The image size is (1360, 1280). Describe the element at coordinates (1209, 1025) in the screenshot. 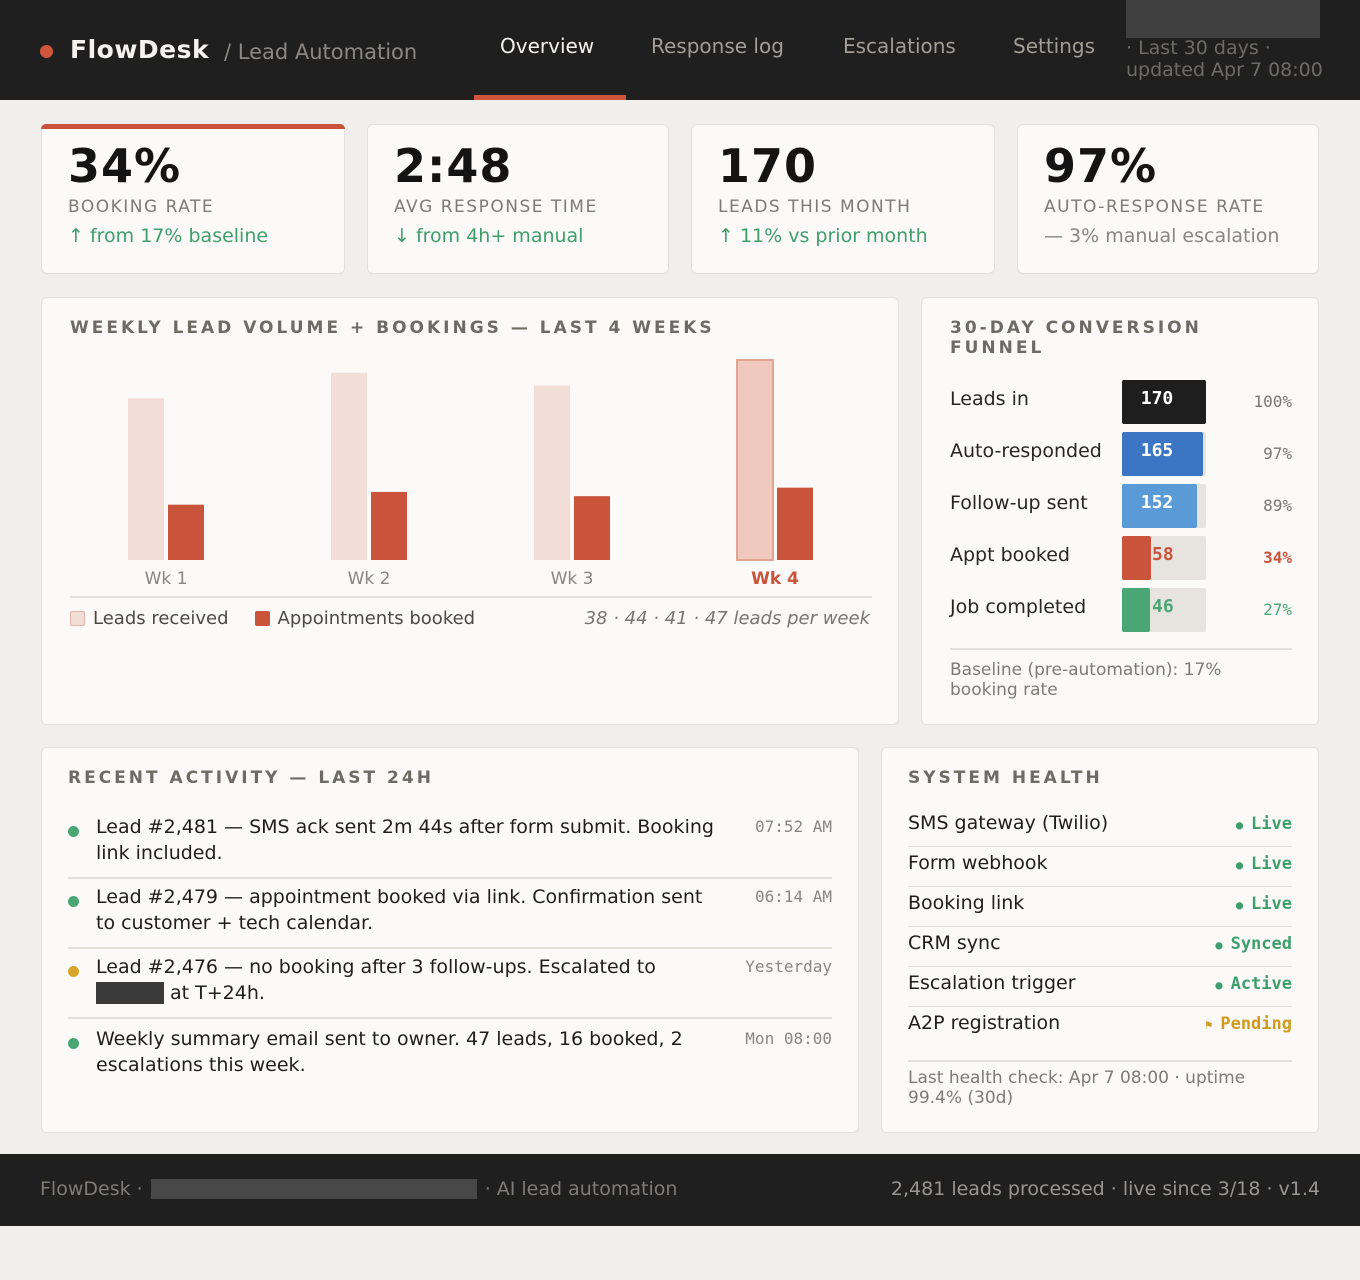

I see `flag-icon: ⚑` at that location.